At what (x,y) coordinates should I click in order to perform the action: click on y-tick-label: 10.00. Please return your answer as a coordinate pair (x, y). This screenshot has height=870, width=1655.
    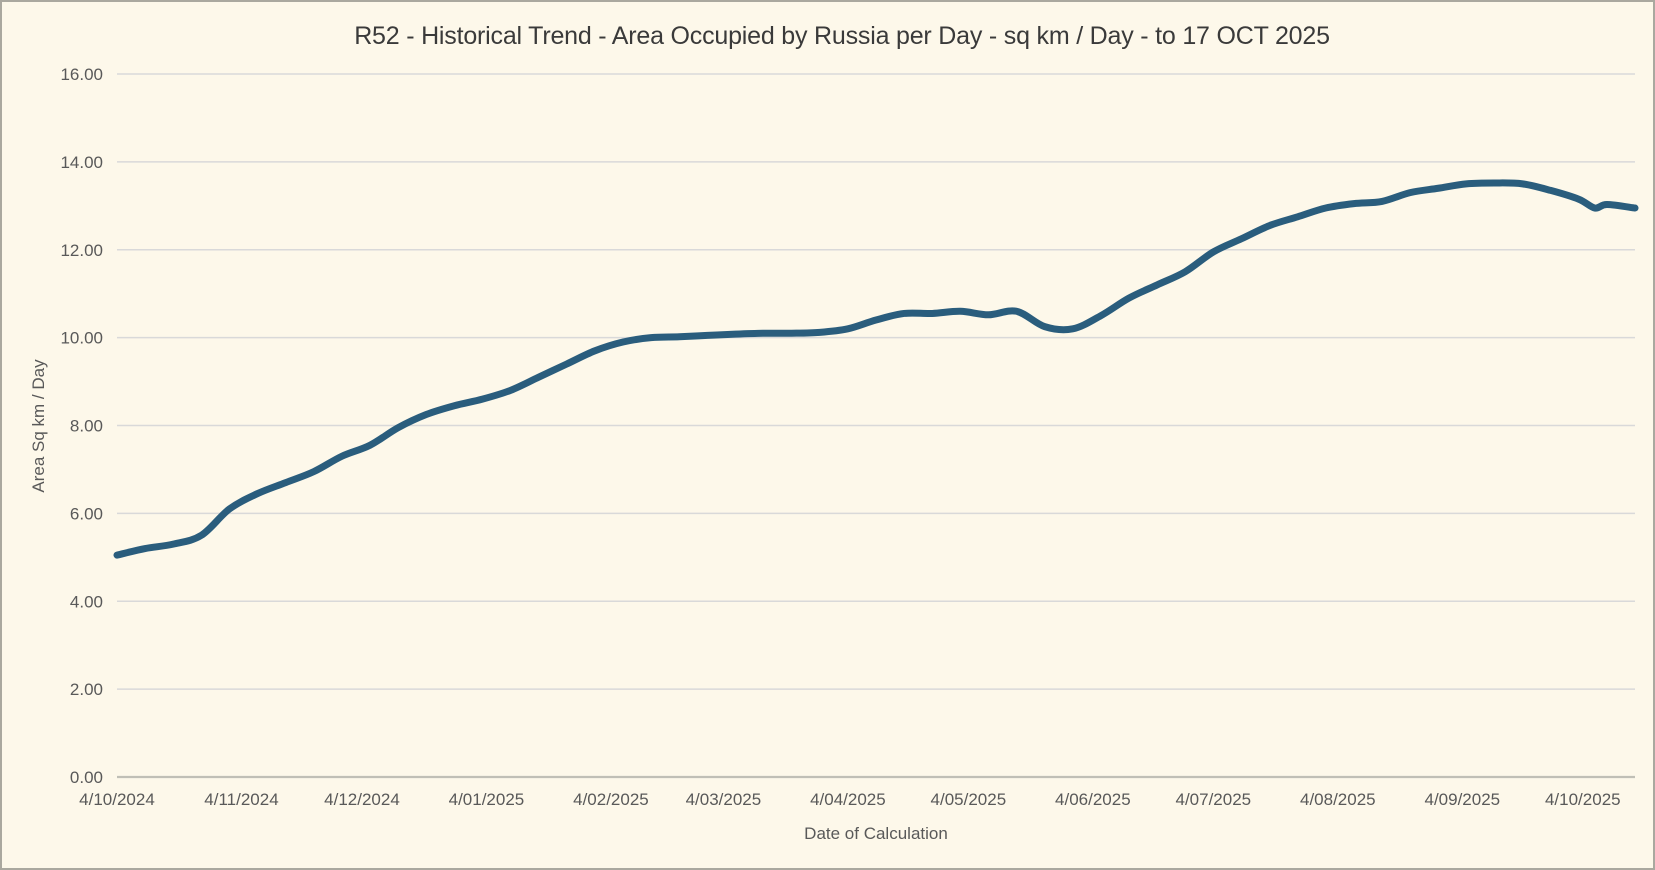
    Looking at the image, I should click on (81, 338).